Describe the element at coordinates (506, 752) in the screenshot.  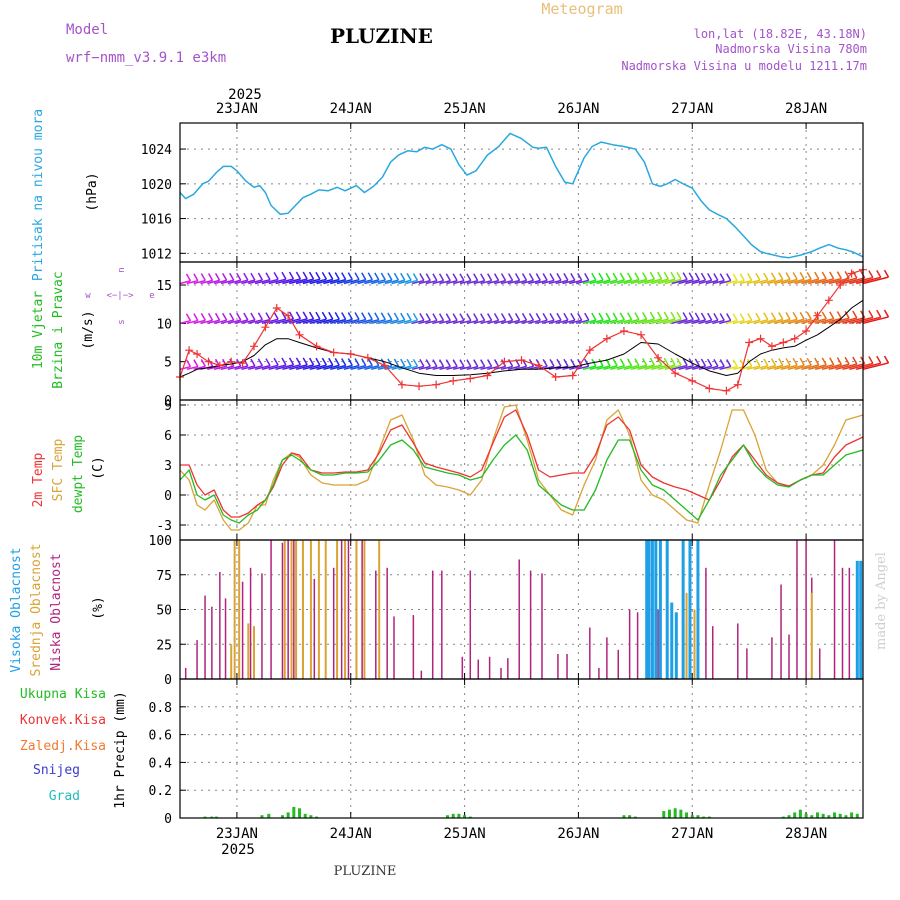
I see `precip-panel: 0 0.2 0.4 0.6 0.8` at that location.